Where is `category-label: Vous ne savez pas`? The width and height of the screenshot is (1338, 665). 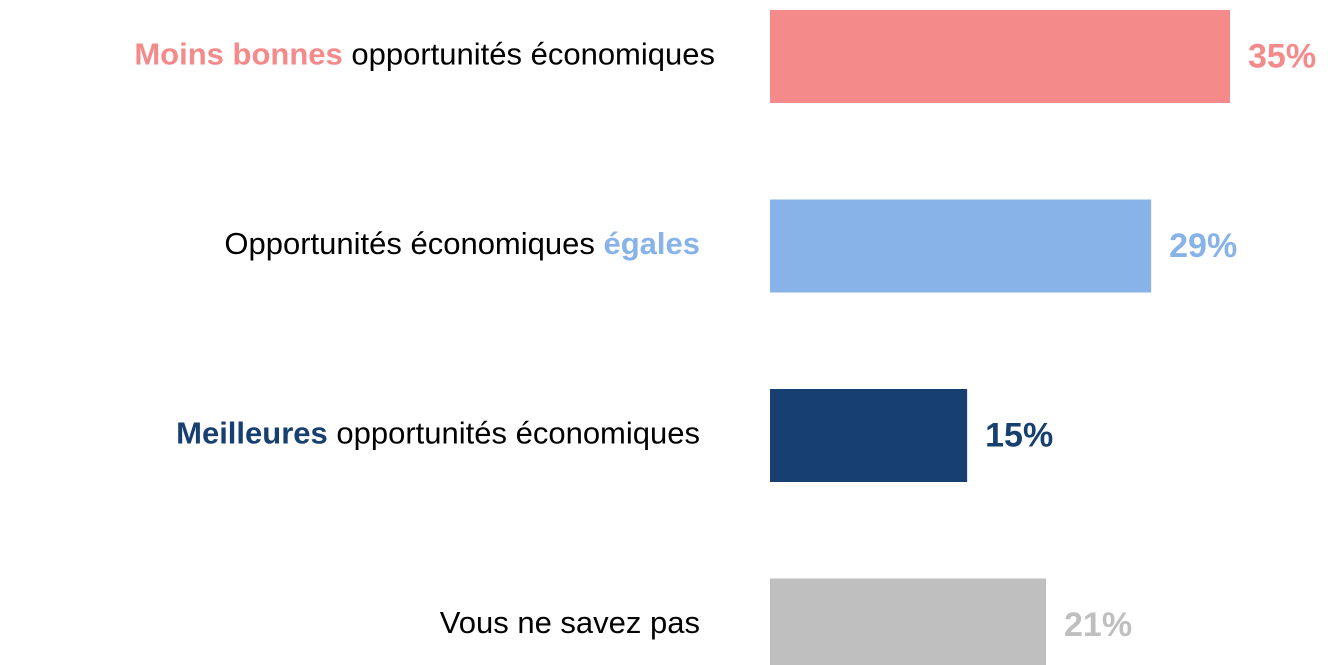 category-label: Vous ne savez pas is located at coordinates (570, 622).